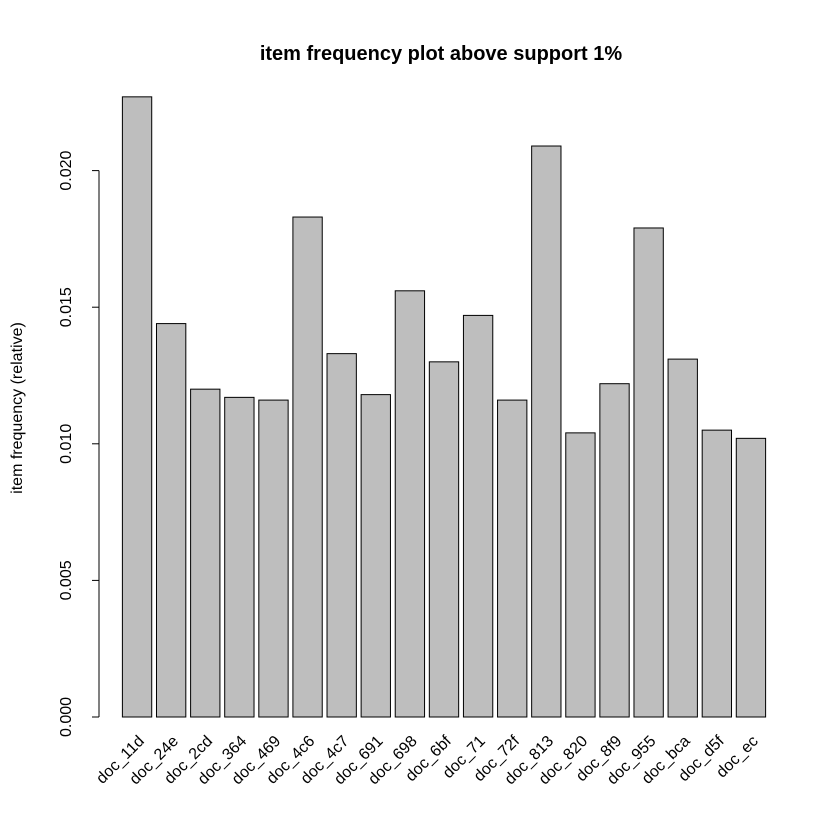  What do you see at coordinates (66, 580) in the screenshot?
I see `y-tick-label: 0.005` at bounding box center [66, 580].